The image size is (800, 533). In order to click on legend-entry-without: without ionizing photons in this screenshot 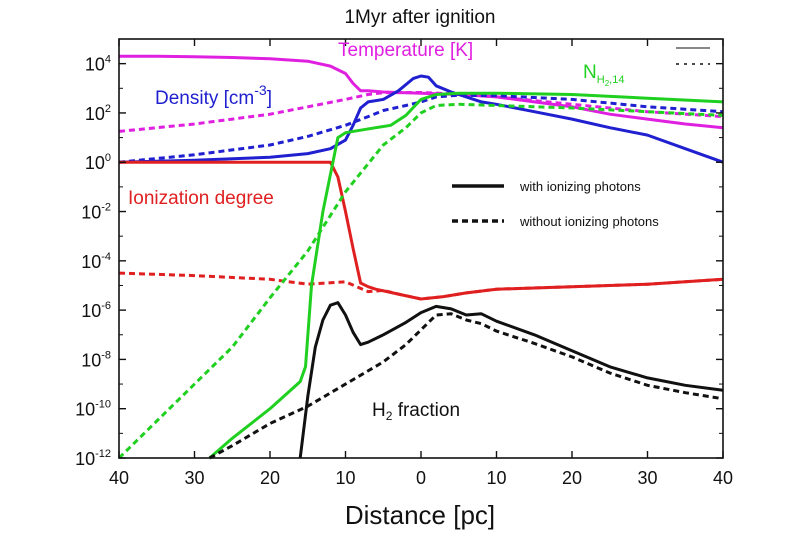, I will do `click(589, 221)`.